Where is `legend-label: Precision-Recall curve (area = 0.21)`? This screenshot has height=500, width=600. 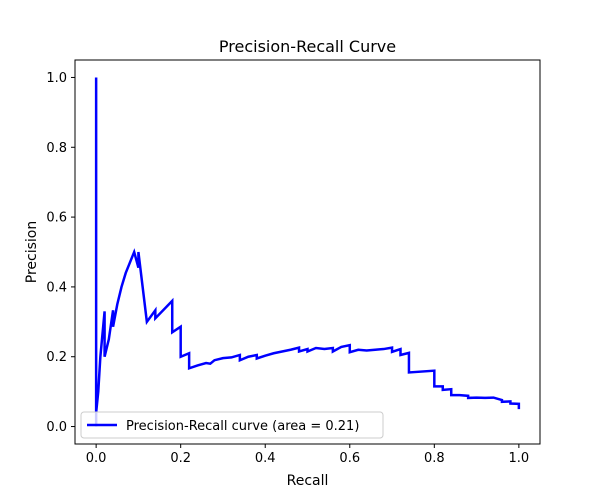 legend-label: Precision-Recall curve (area = 0.21) is located at coordinates (242, 426).